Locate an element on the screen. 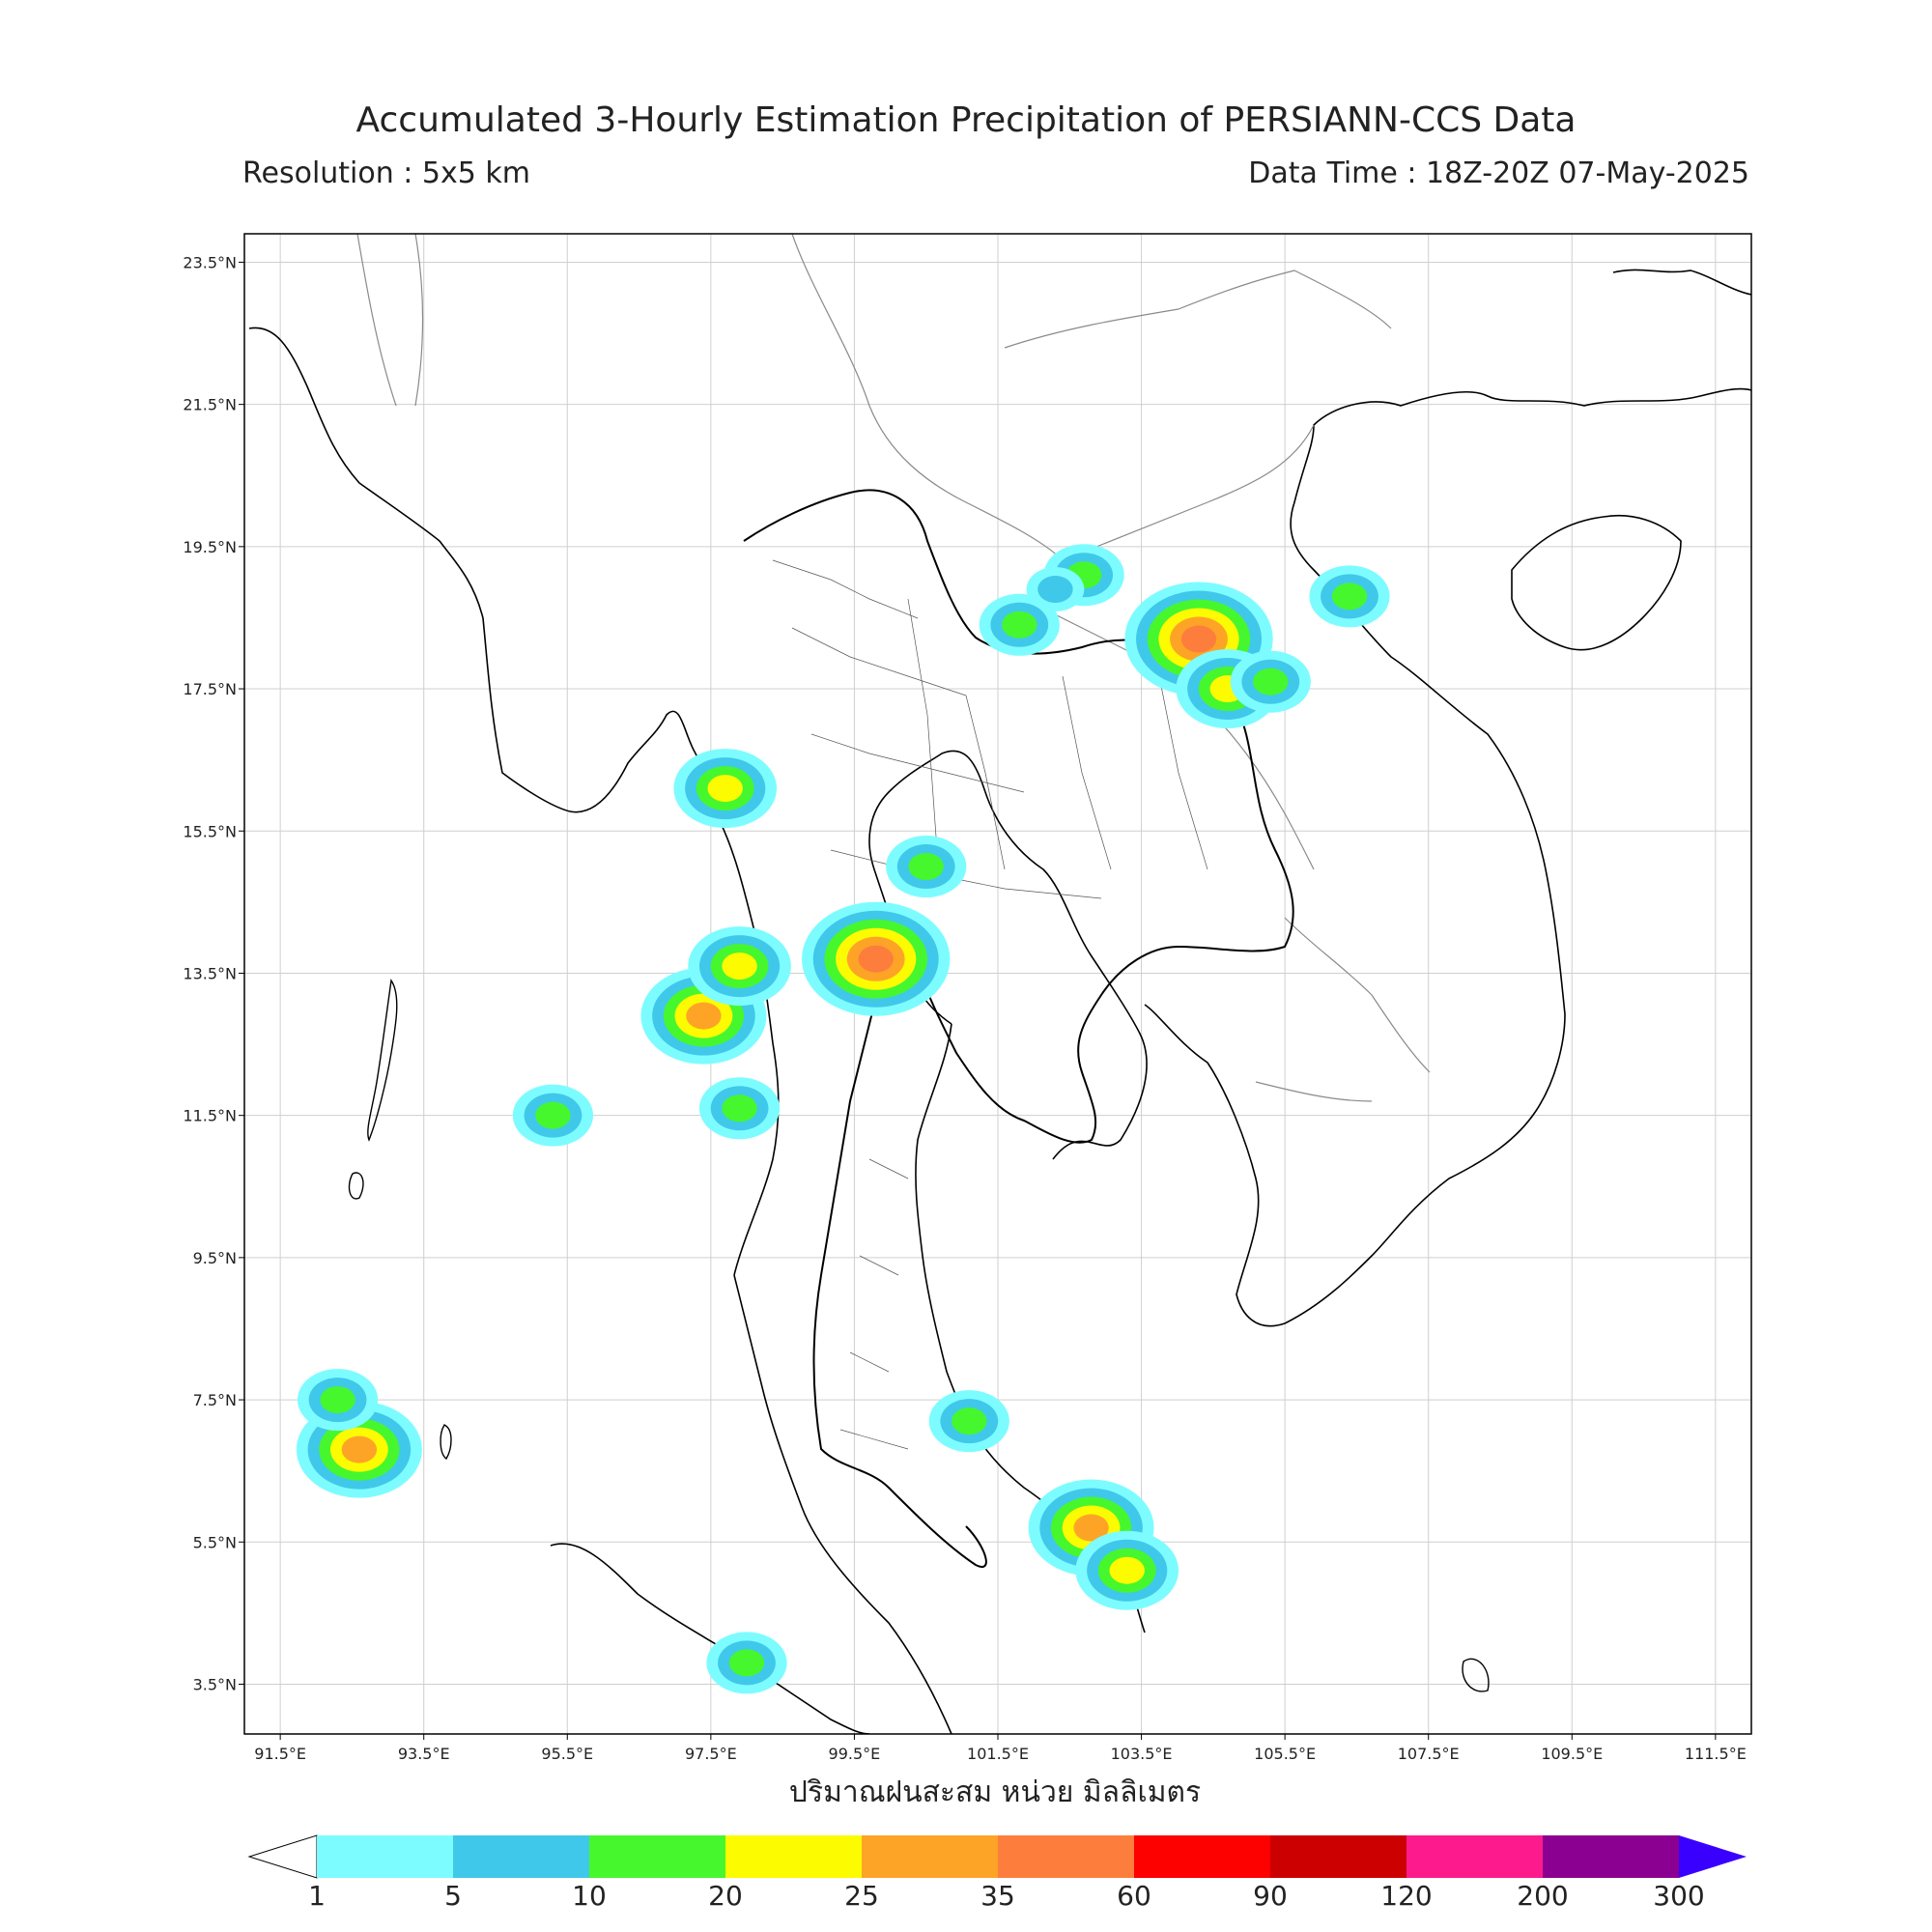  lat-tick-label: 23.5°N is located at coordinates (210, 262).